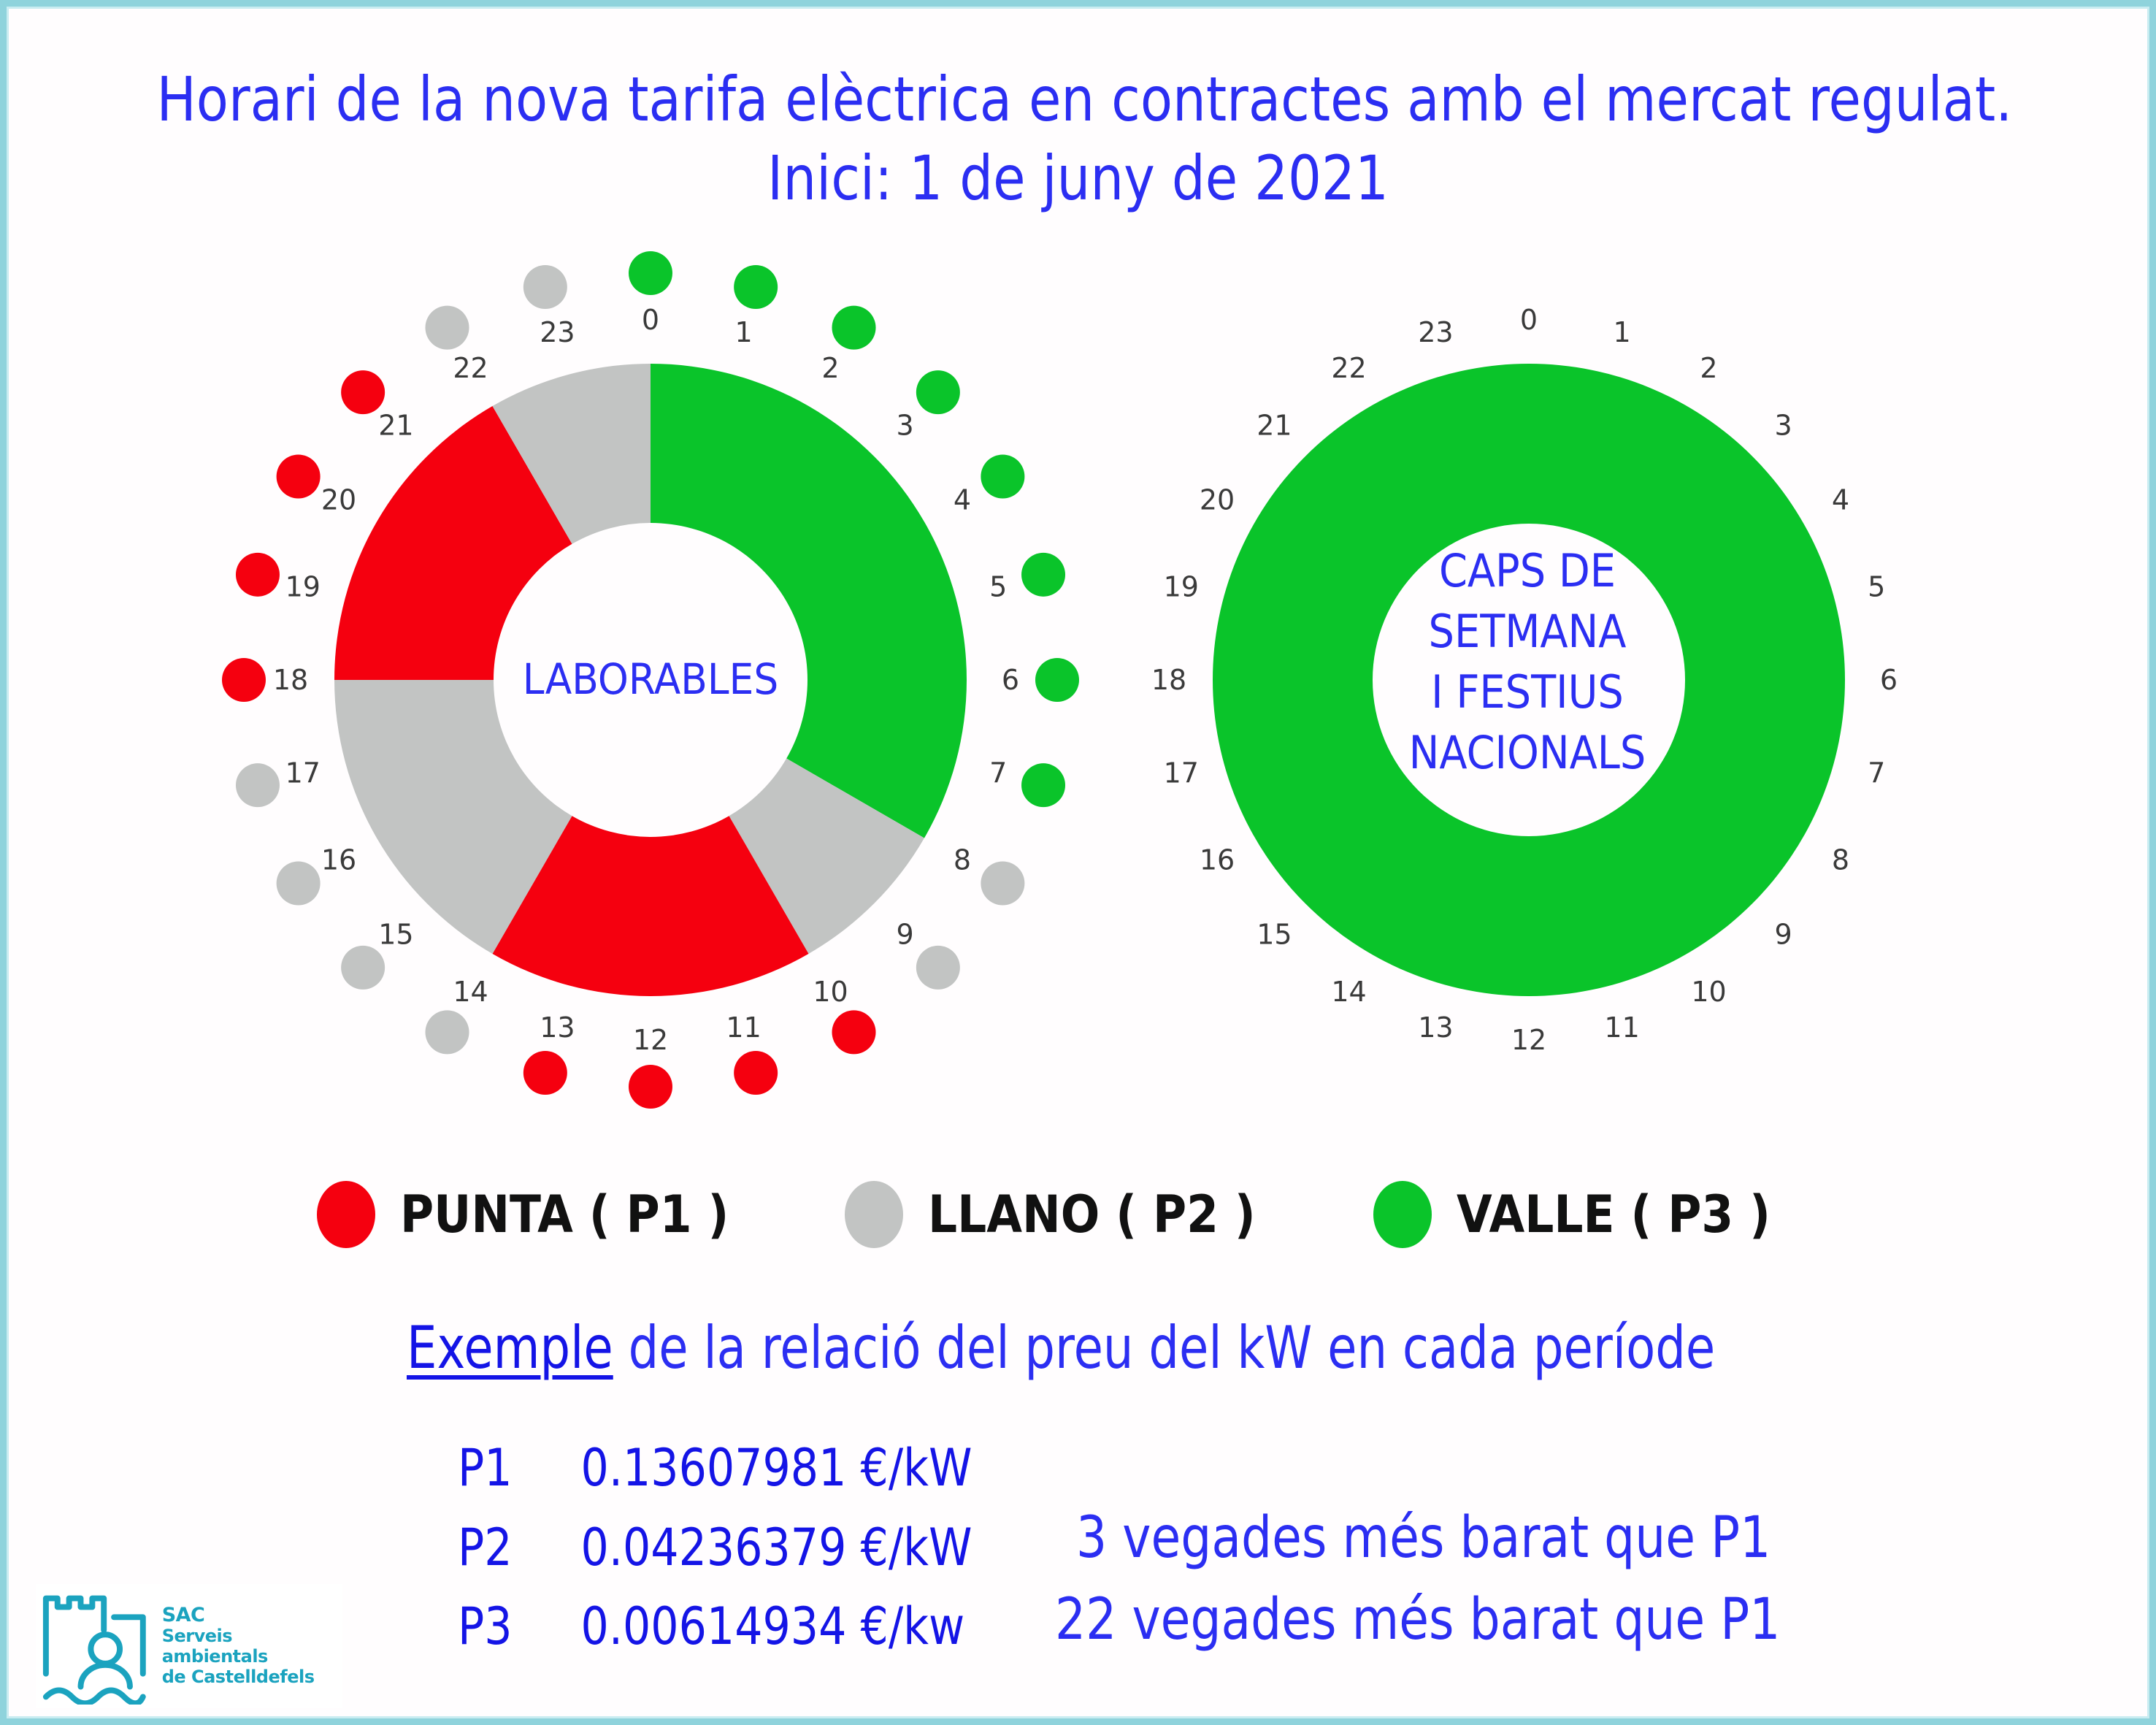  What do you see at coordinates (650, 680) in the screenshot?
I see `weekday-center-label: LABORABLES` at bounding box center [650, 680].